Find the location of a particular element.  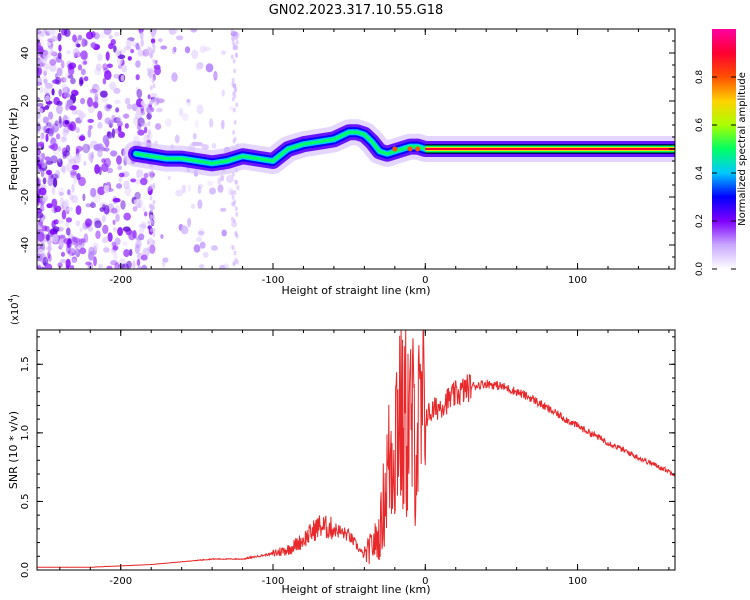

x-tick-label: 0 is located at coordinates (425, 280).